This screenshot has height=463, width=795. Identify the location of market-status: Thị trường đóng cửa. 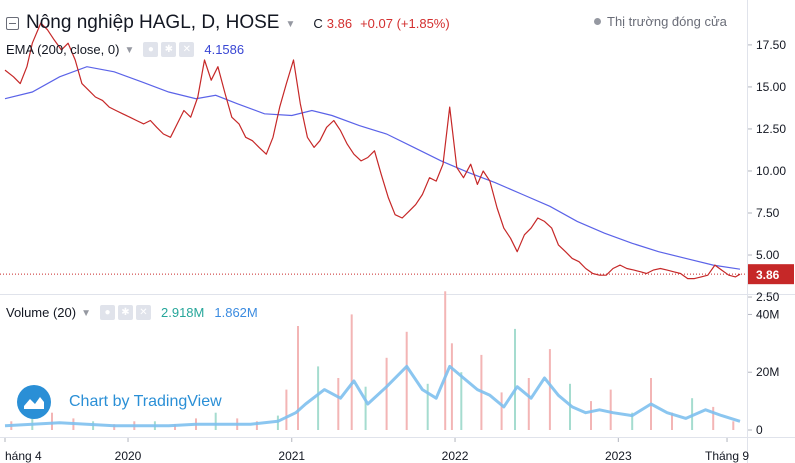
(660, 21).